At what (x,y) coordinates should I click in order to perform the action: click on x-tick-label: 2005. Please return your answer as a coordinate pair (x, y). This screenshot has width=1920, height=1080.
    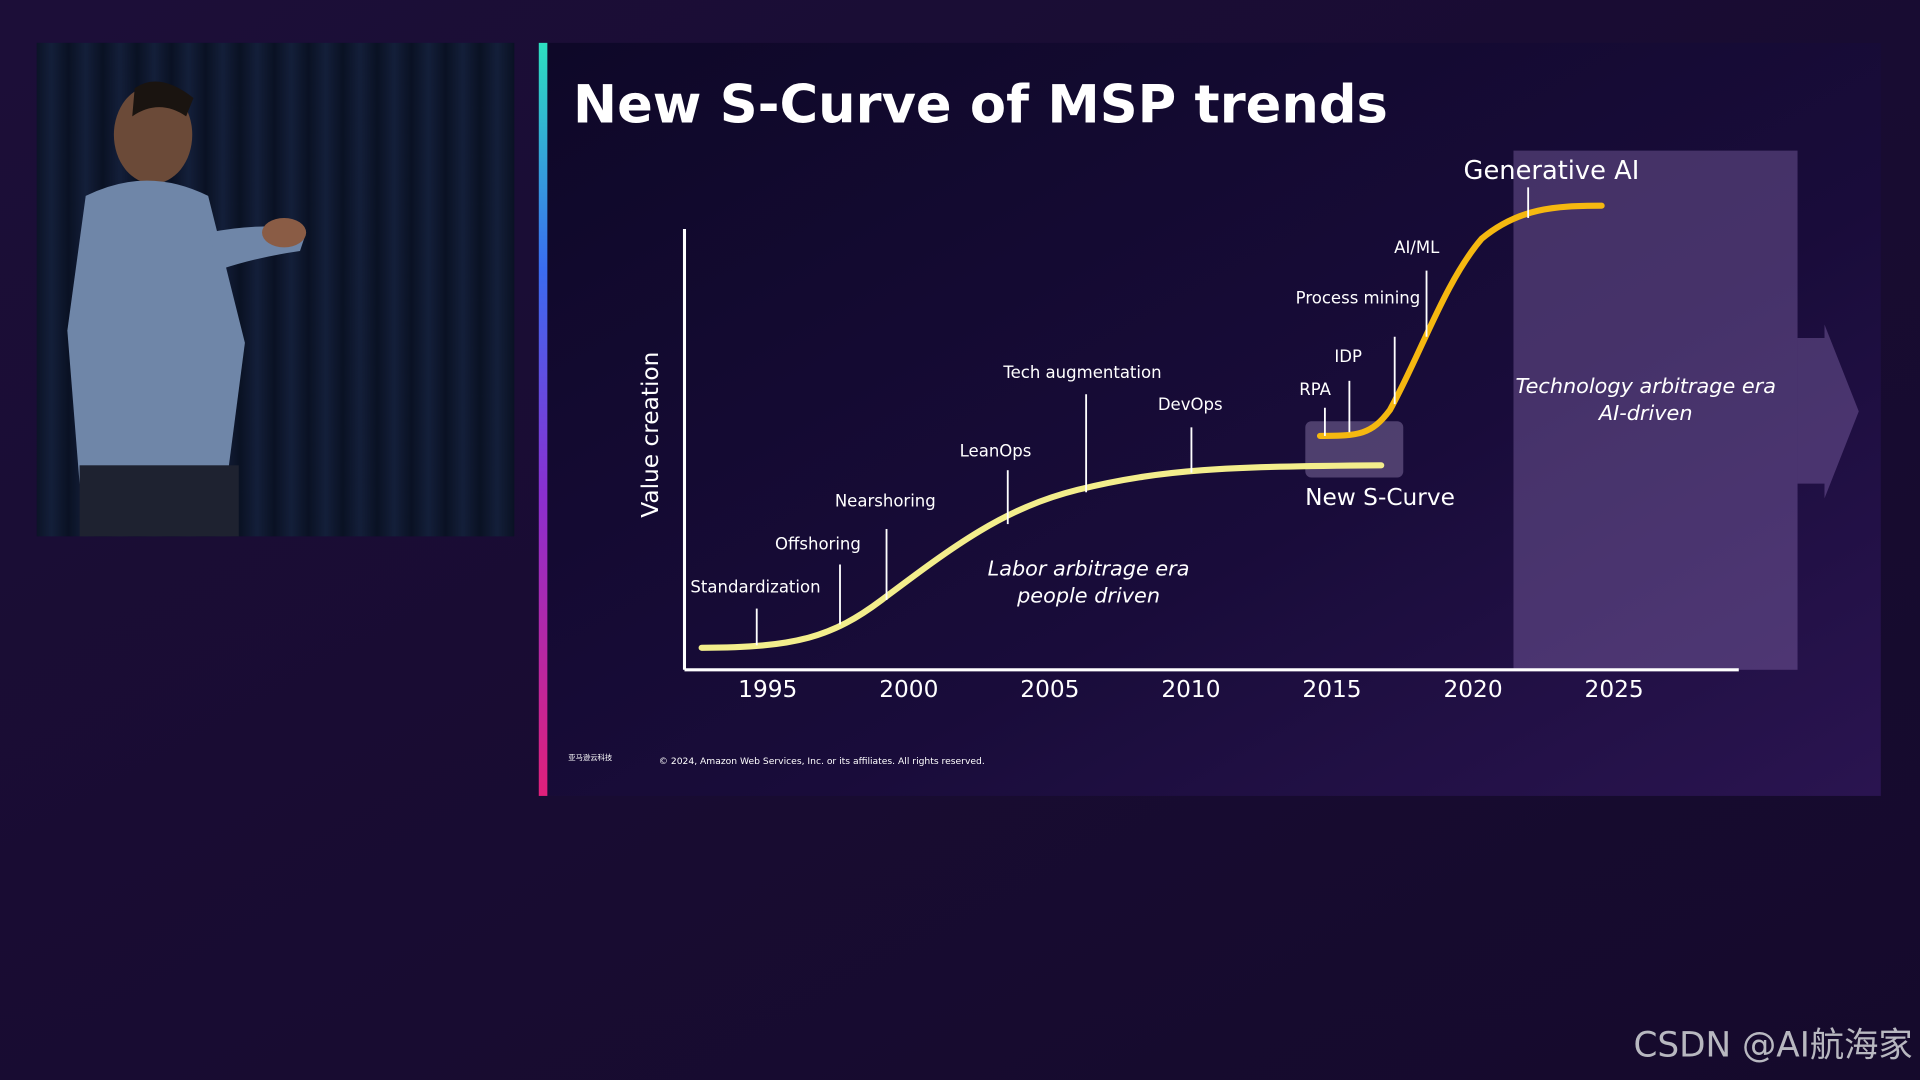
    Looking at the image, I should click on (1049, 689).